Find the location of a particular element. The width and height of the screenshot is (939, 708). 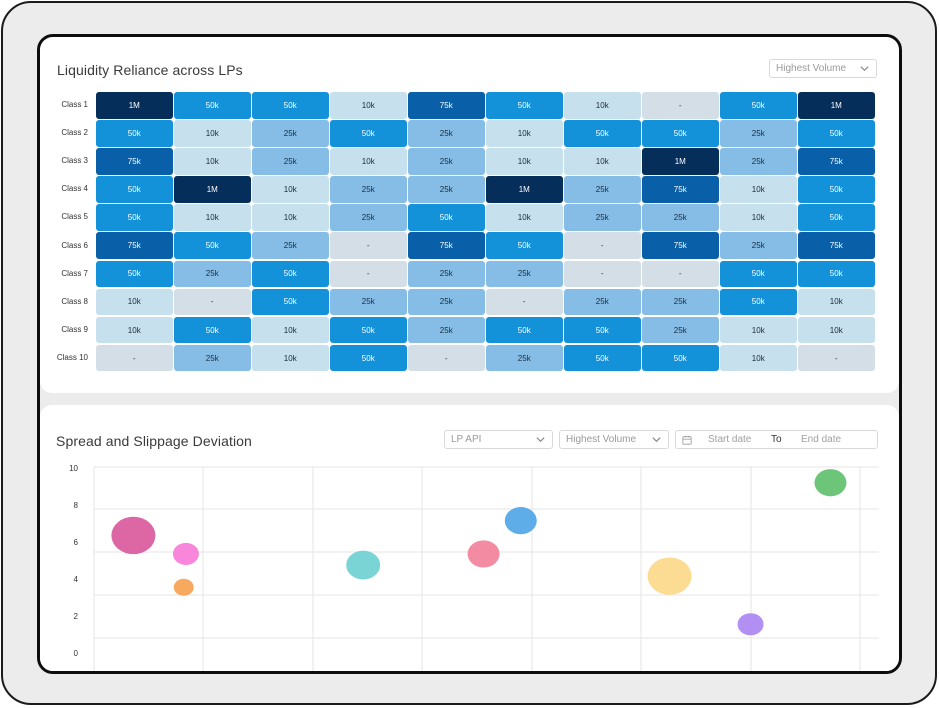

lp-select-value: LP API is located at coordinates (466, 439).